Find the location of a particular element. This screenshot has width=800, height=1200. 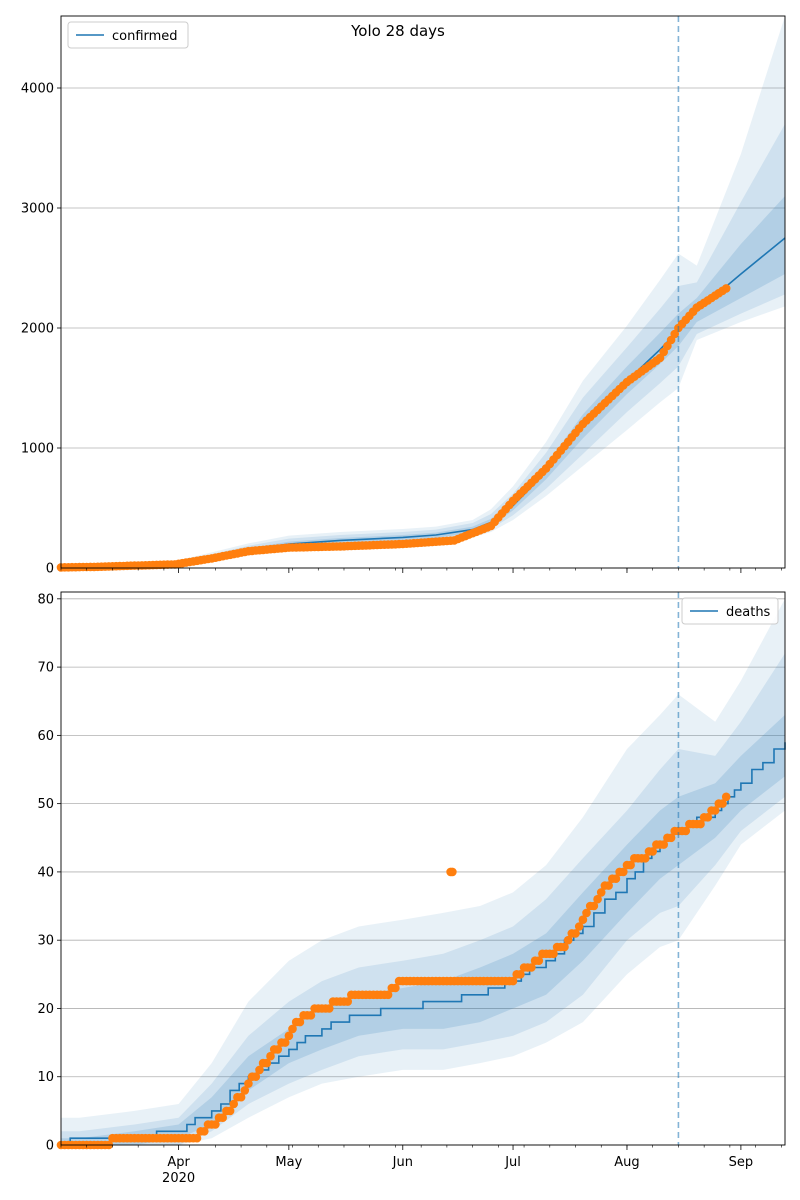

x-tick-label: Jun is located at coordinates (402, 1162).